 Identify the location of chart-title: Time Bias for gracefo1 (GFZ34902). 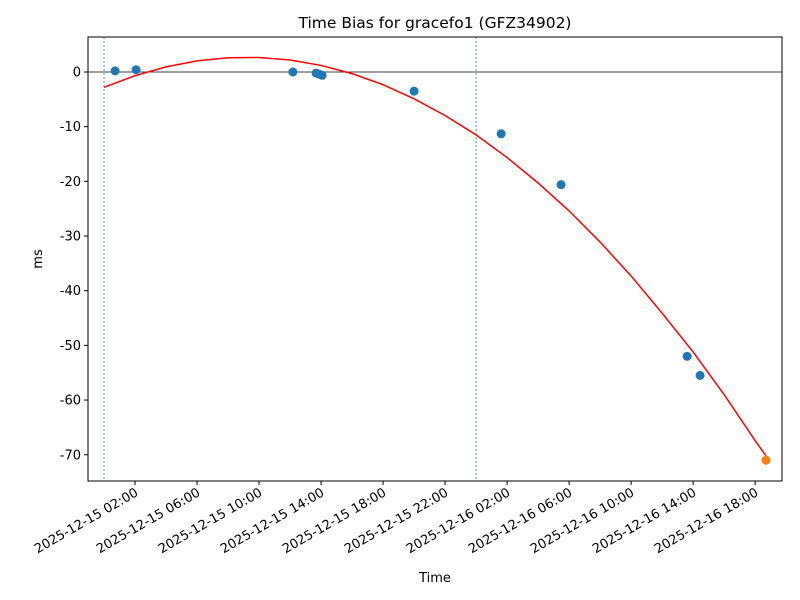
(435, 23).